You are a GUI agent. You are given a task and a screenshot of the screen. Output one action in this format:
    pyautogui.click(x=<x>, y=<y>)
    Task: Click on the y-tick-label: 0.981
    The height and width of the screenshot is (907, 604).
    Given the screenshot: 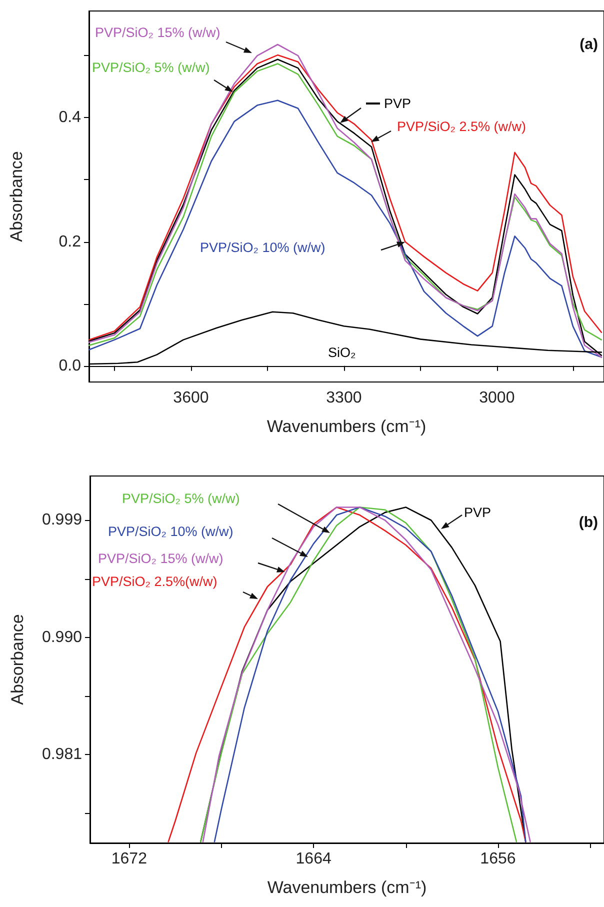 What is the action you would take?
    pyautogui.click(x=62, y=755)
    